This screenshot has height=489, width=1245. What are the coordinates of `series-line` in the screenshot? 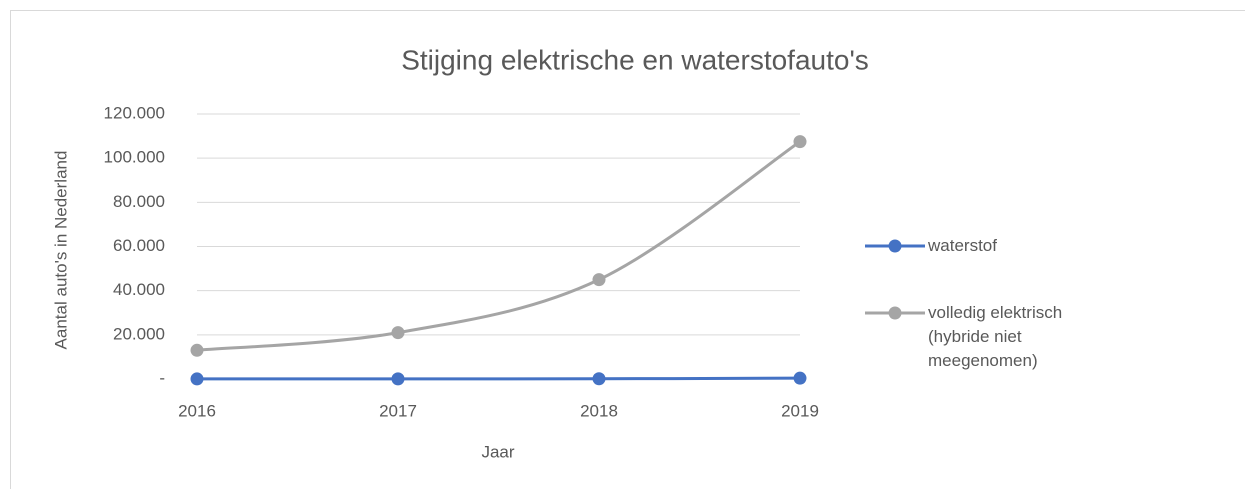 It's located at (498, 378).